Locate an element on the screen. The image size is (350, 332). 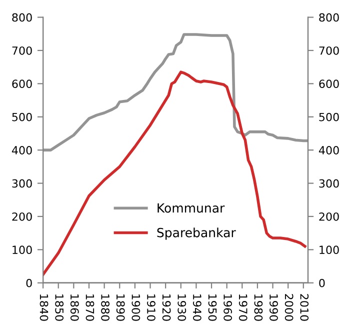
legend-label: Kommunar is located at coordinates (191, 208).